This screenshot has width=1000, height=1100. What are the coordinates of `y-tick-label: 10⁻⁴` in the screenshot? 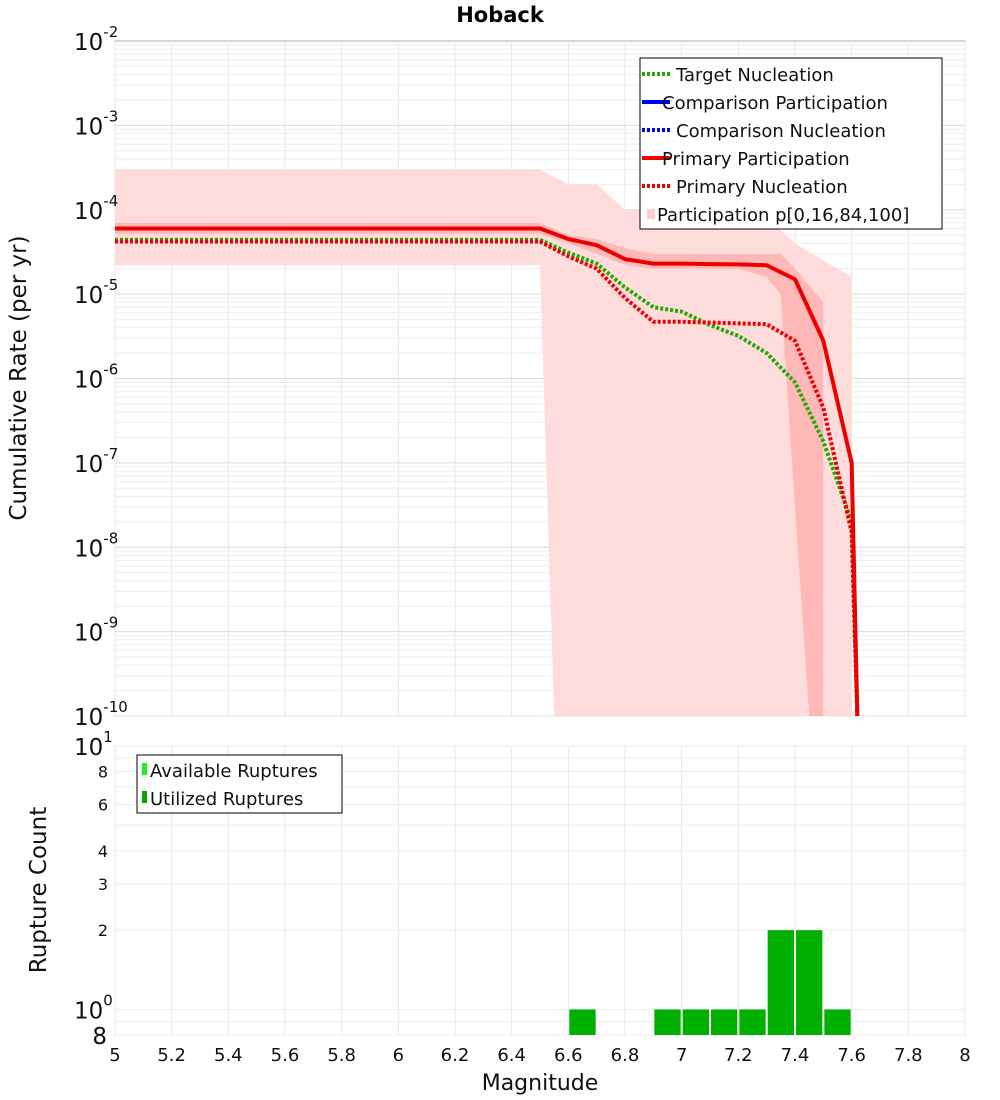 It's located at (96, 208).